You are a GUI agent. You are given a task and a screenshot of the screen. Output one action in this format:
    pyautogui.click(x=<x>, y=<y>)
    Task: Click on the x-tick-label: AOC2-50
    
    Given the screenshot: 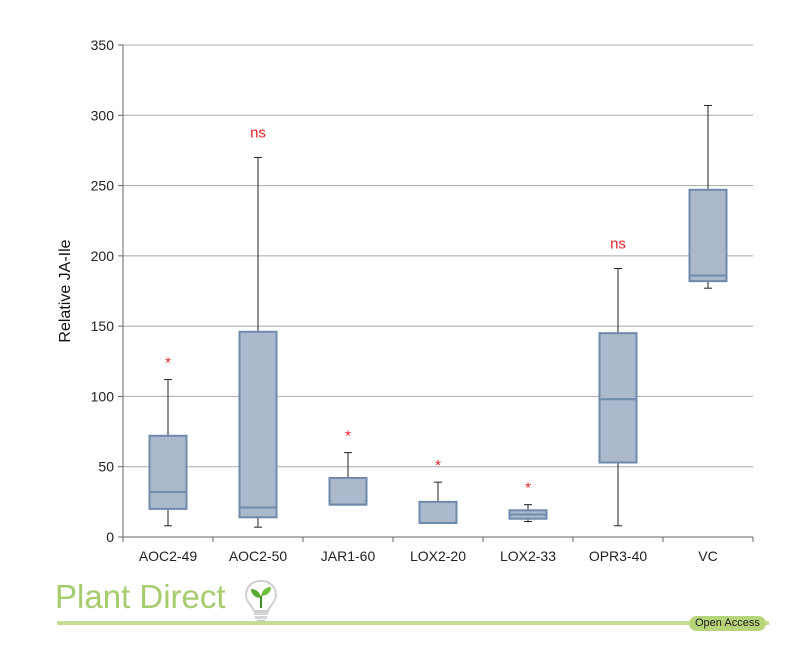 What is the action you would take?
    pyautogui.click(x=258, y=556)
    